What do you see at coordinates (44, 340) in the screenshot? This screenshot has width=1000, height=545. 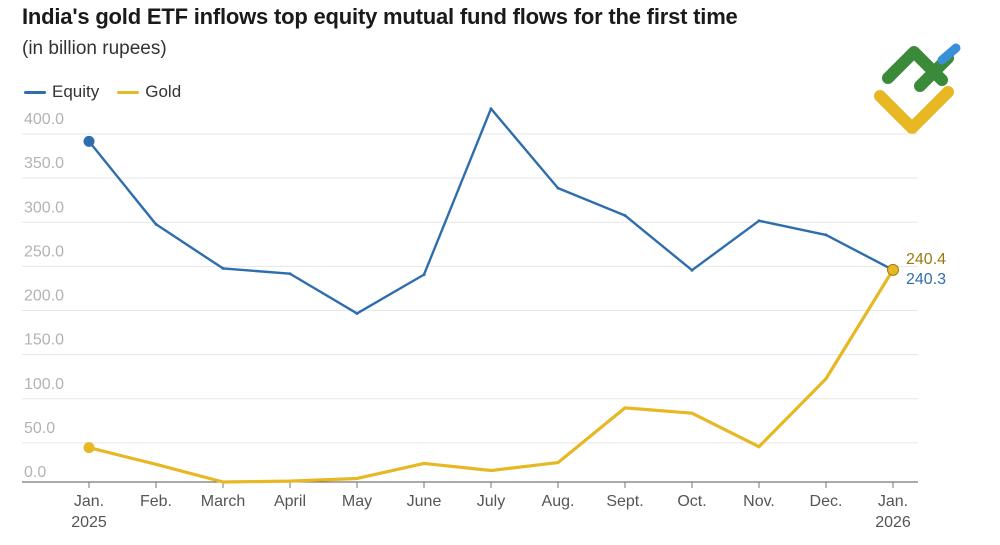 I see `y-tick-label: 150.0` at bounding box center [44, 340].